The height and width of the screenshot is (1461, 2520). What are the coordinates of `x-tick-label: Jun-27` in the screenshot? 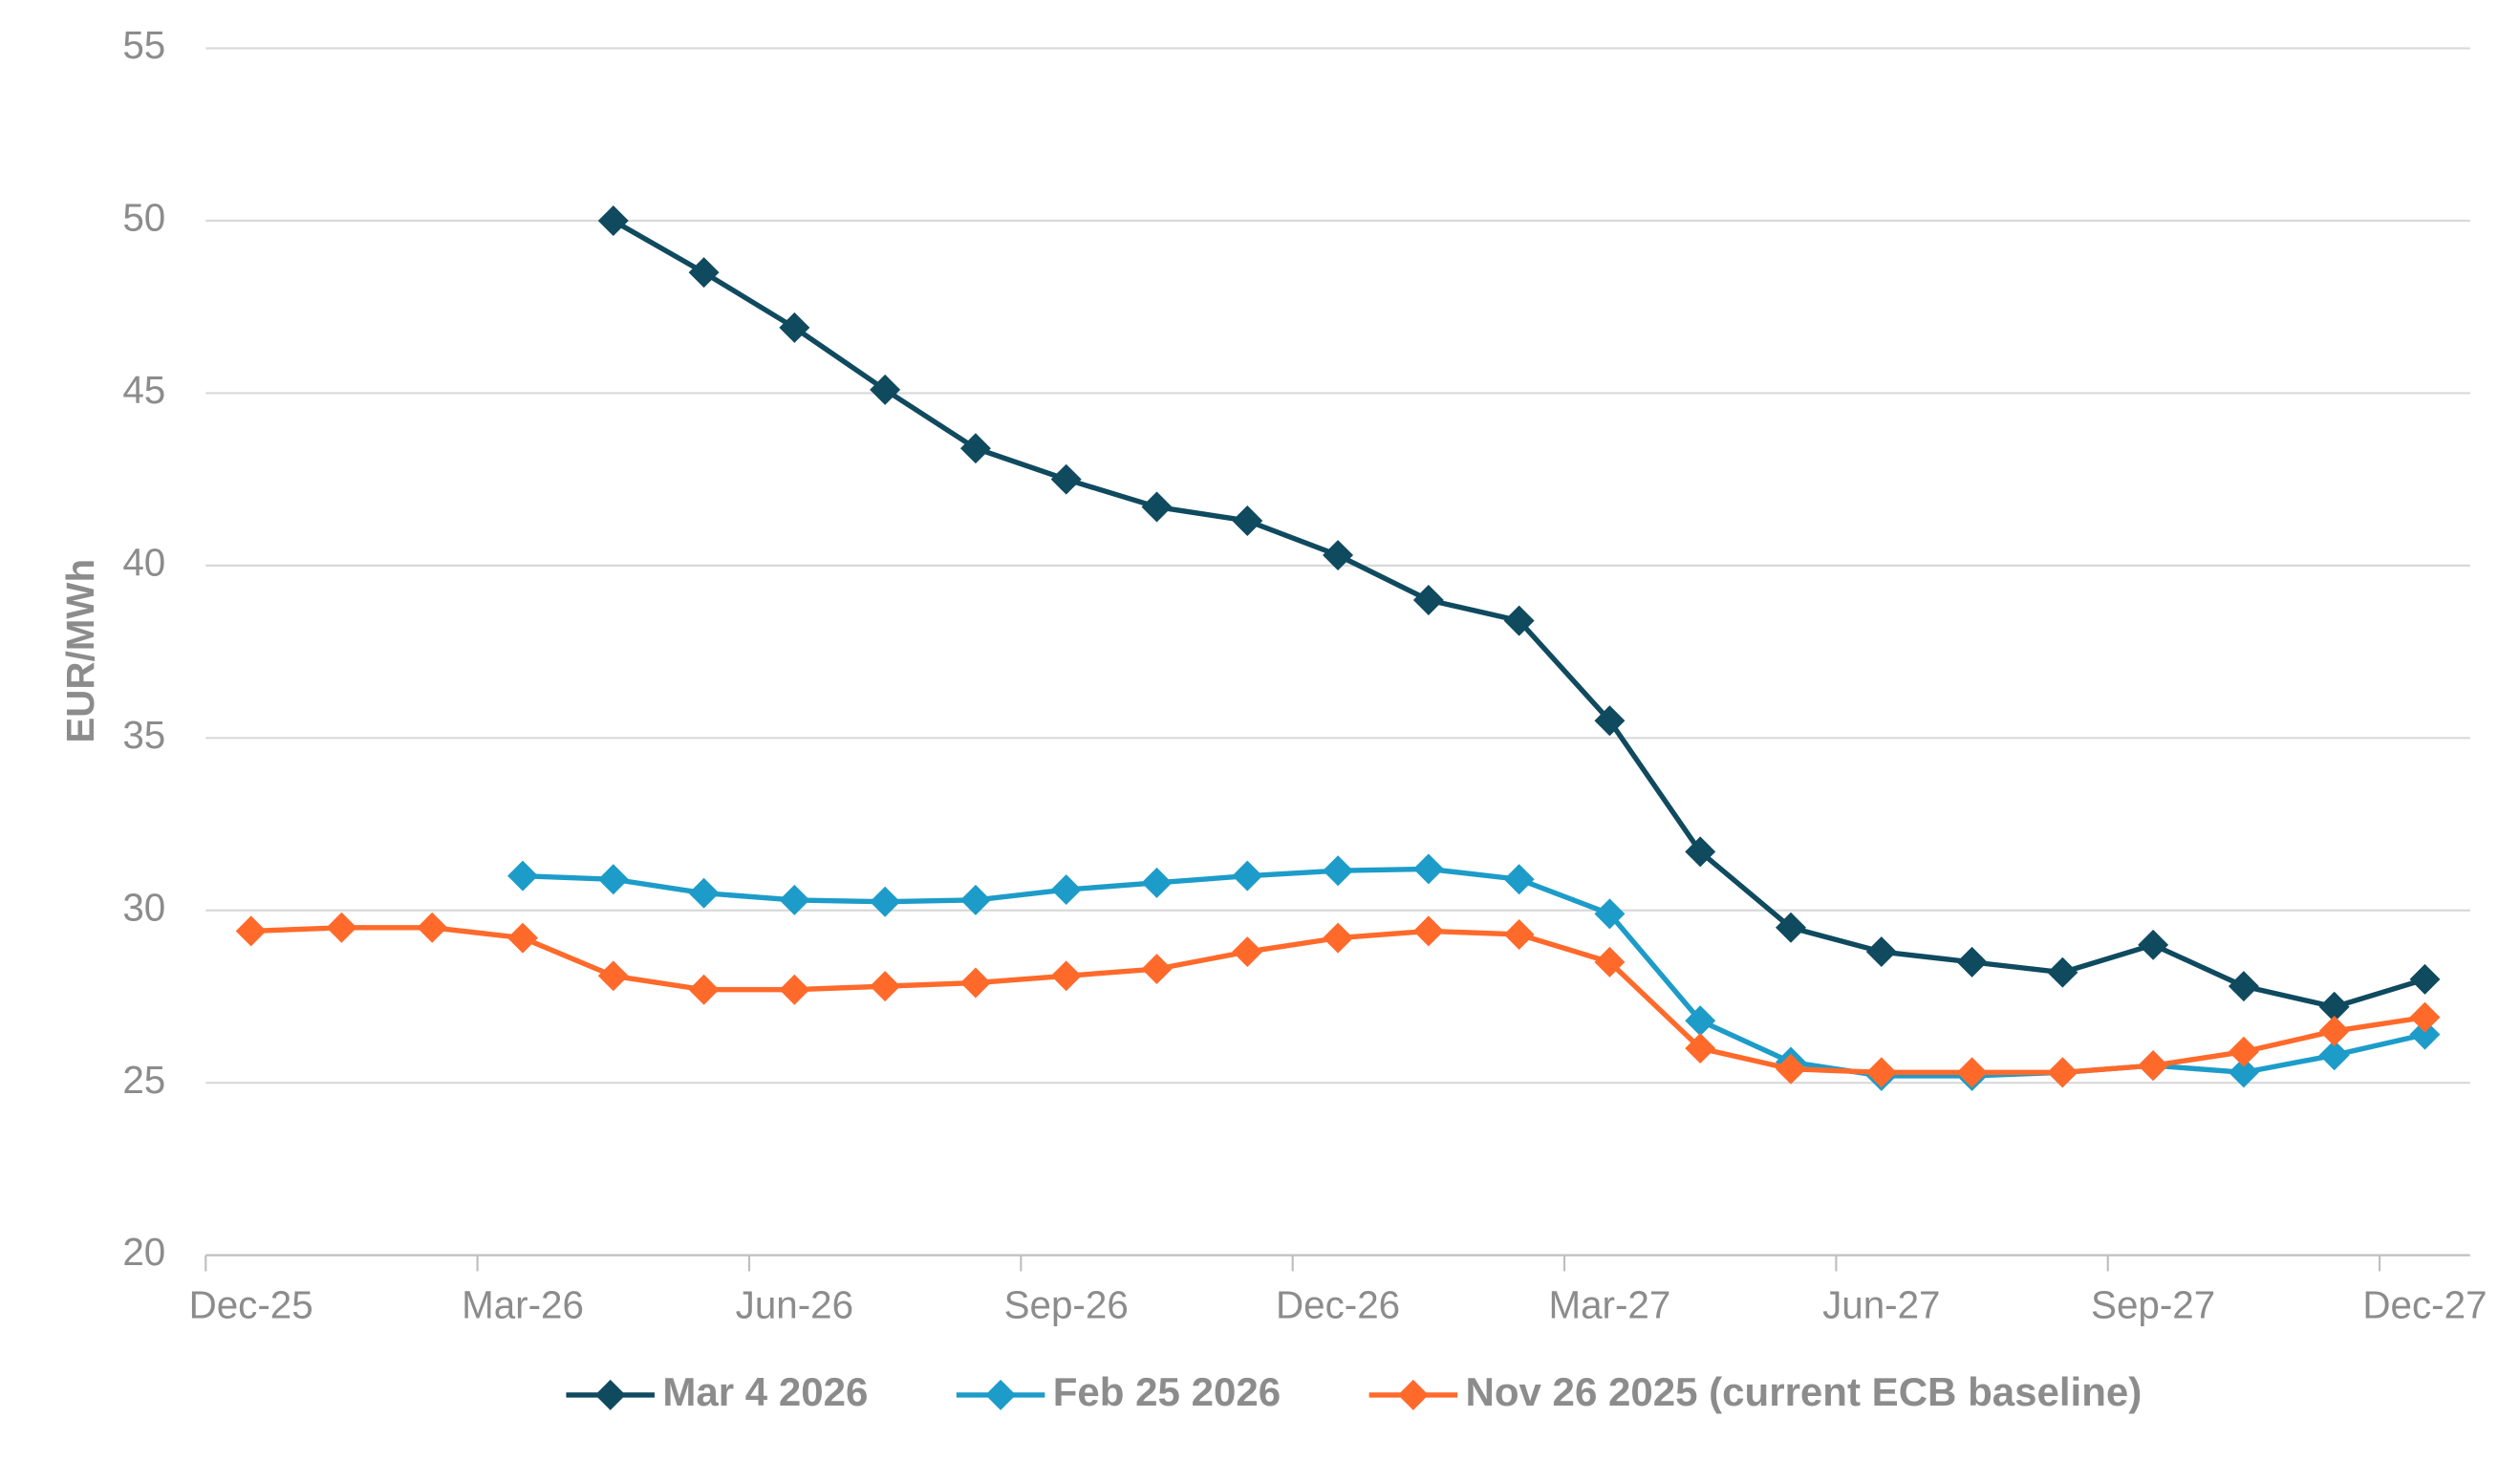 It's located at (1881, 1305).